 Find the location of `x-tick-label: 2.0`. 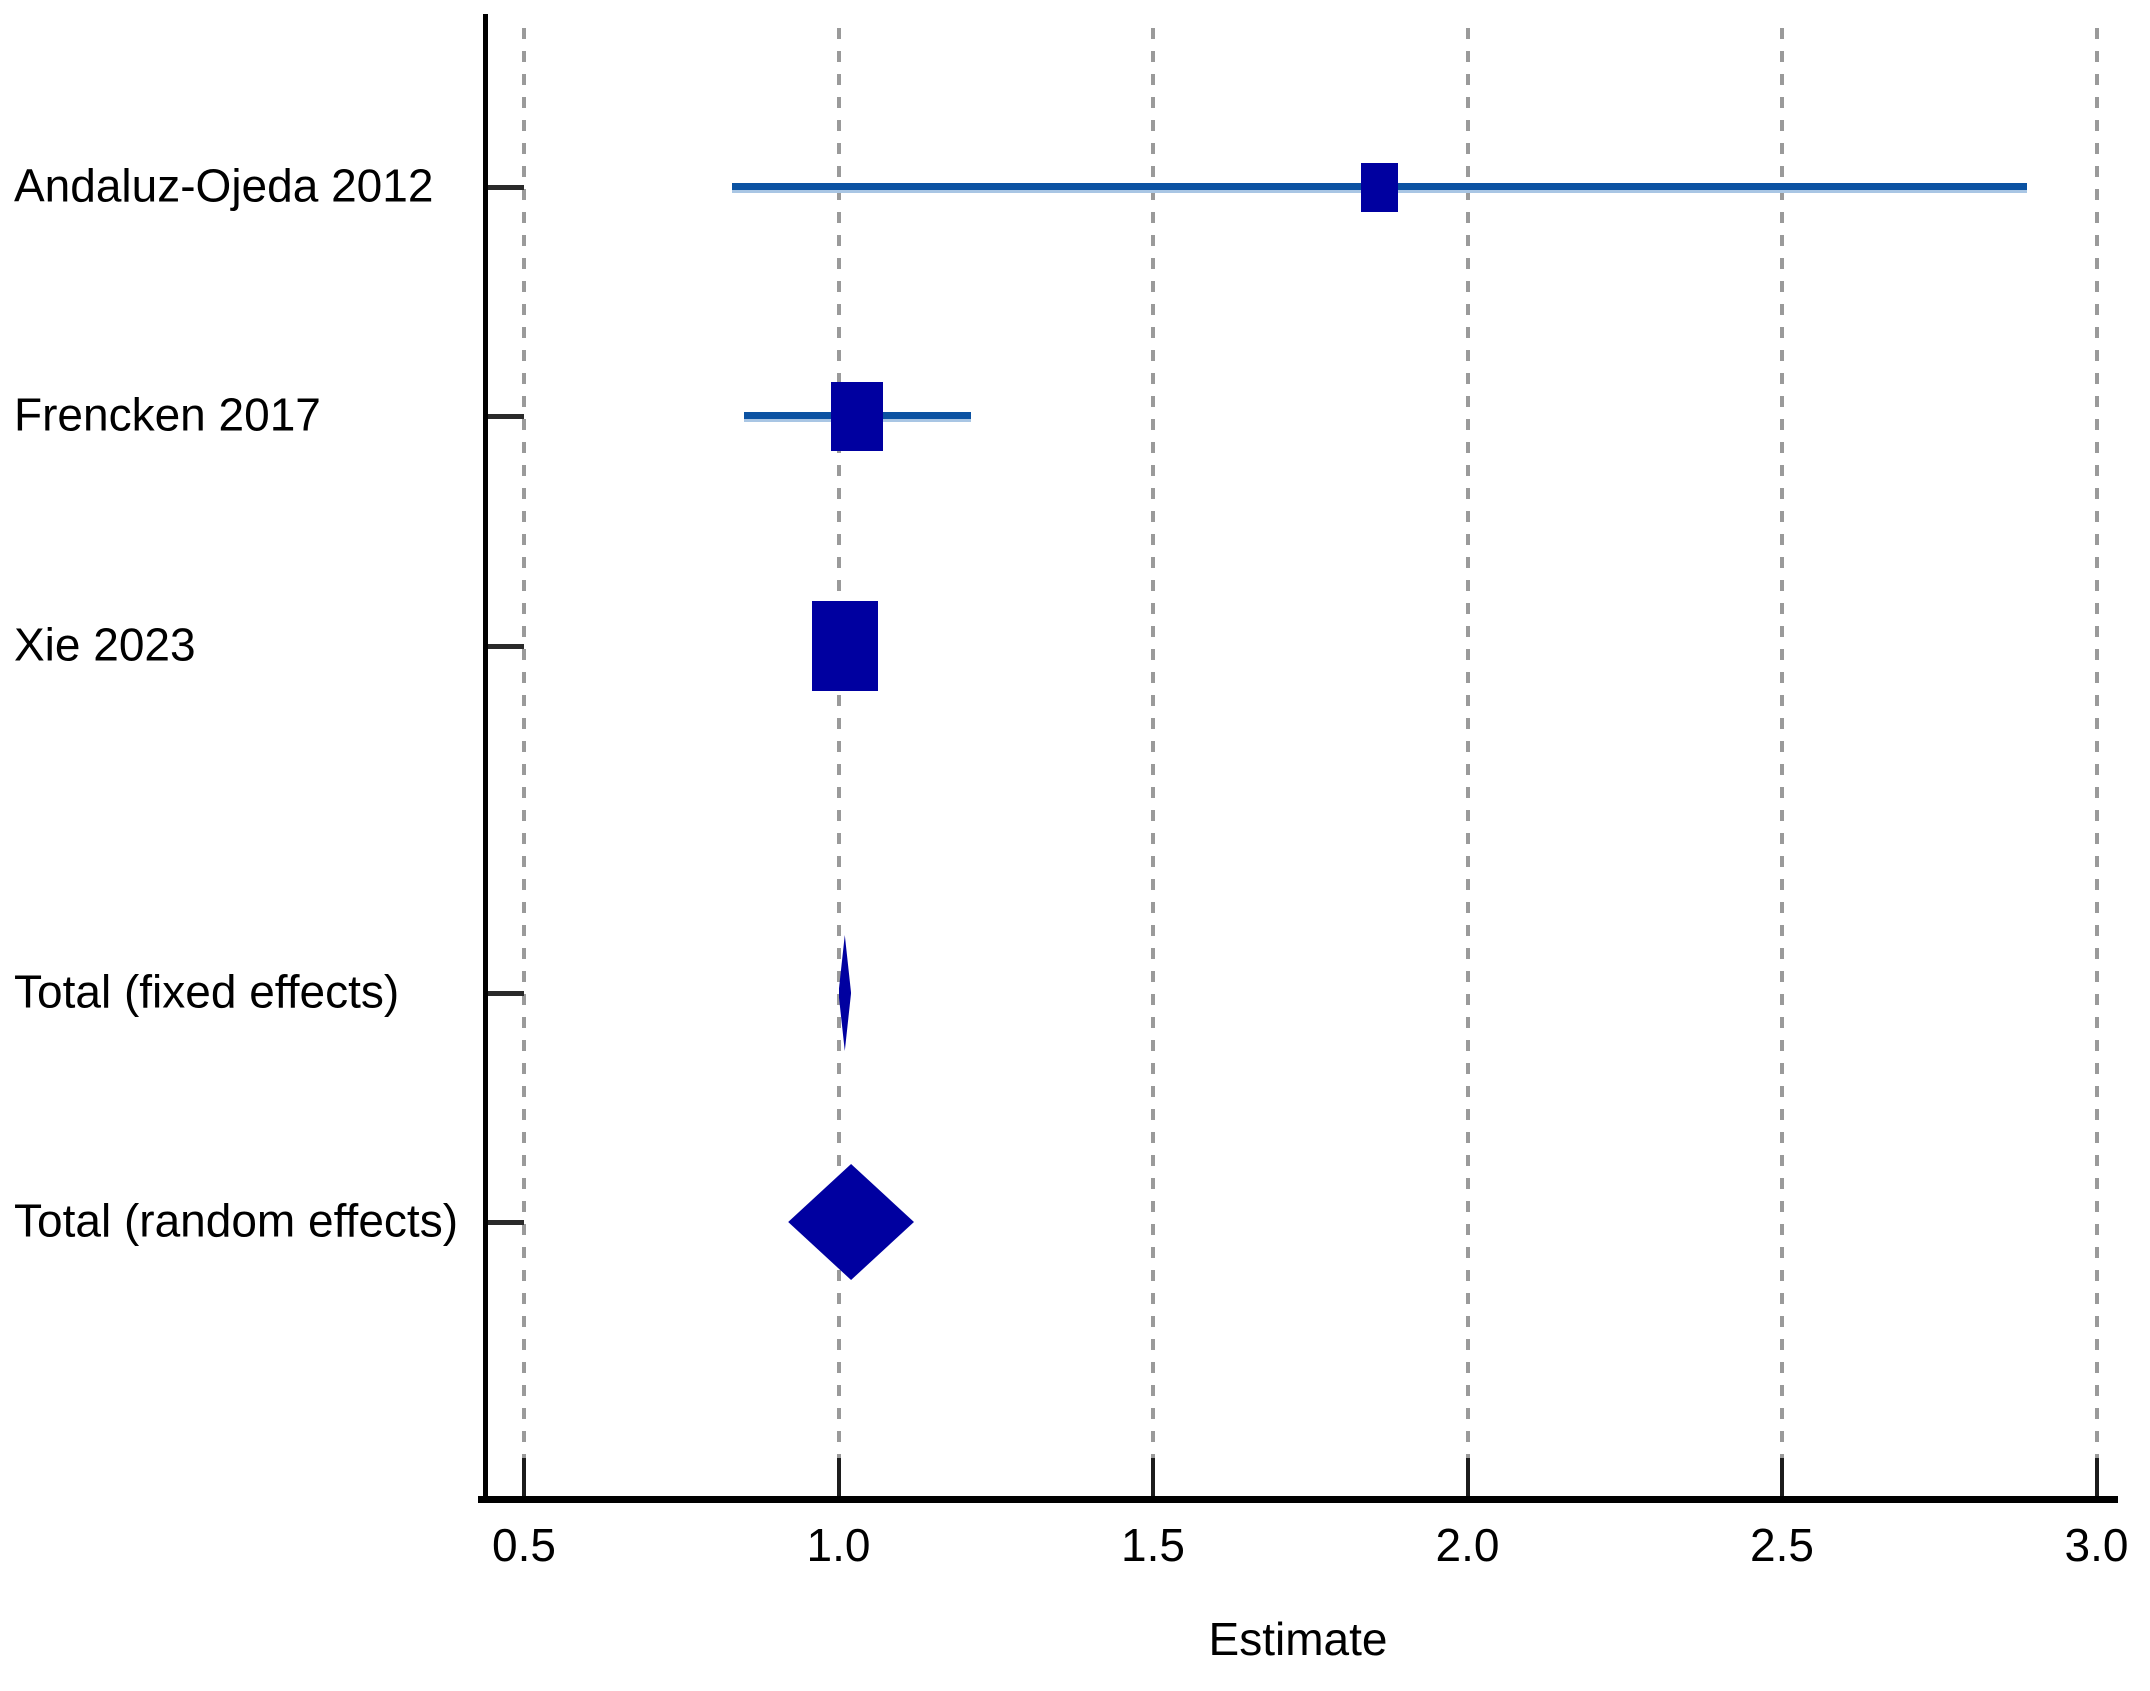

x-tick-label: 2.0 is located at coordinates (1467, 1545).